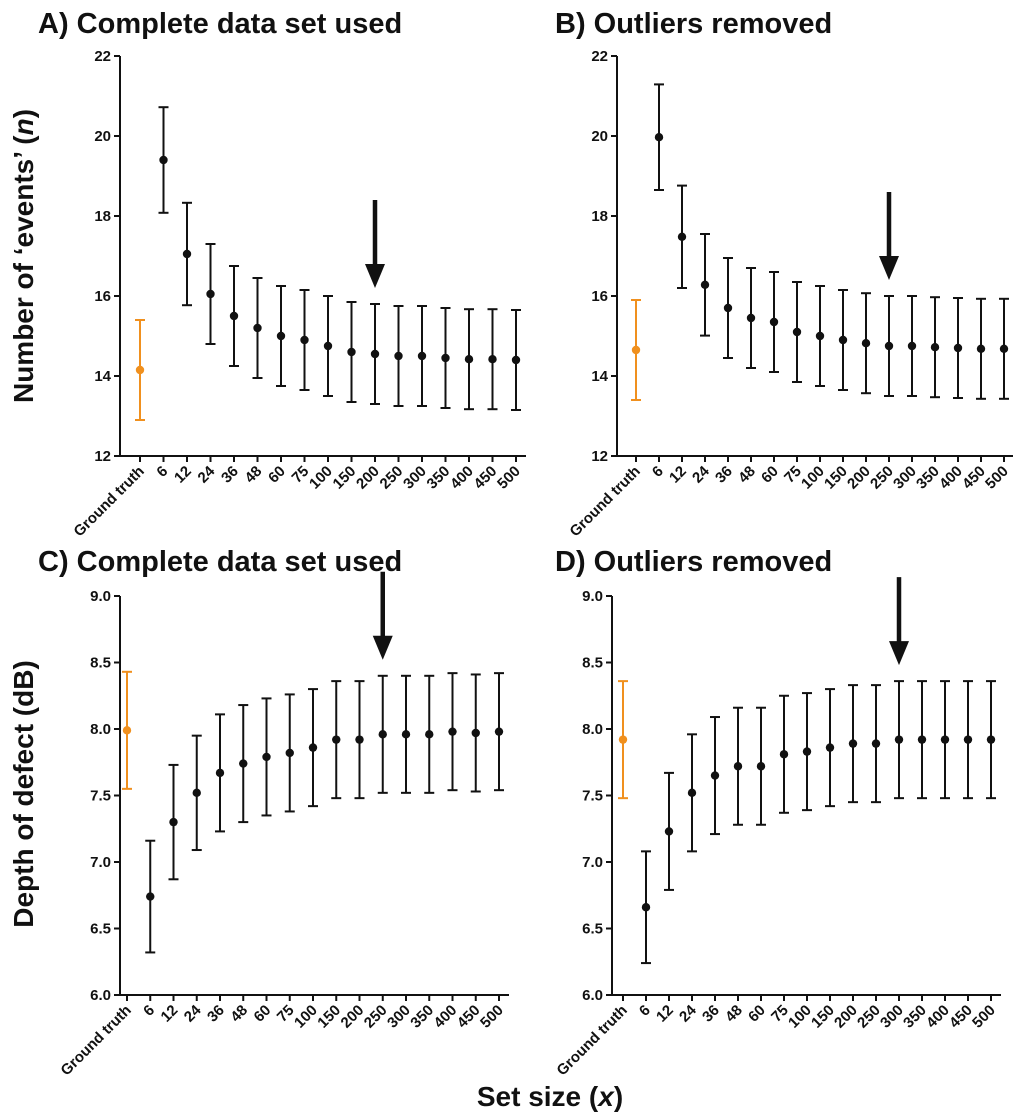 Image resolution: width=1013 pixels, height=1118 pixels. What do you see at coordinates (183, 475) in the screenshot?
I see `x-tick-label-a: 12` at bounding box center [183, 475].